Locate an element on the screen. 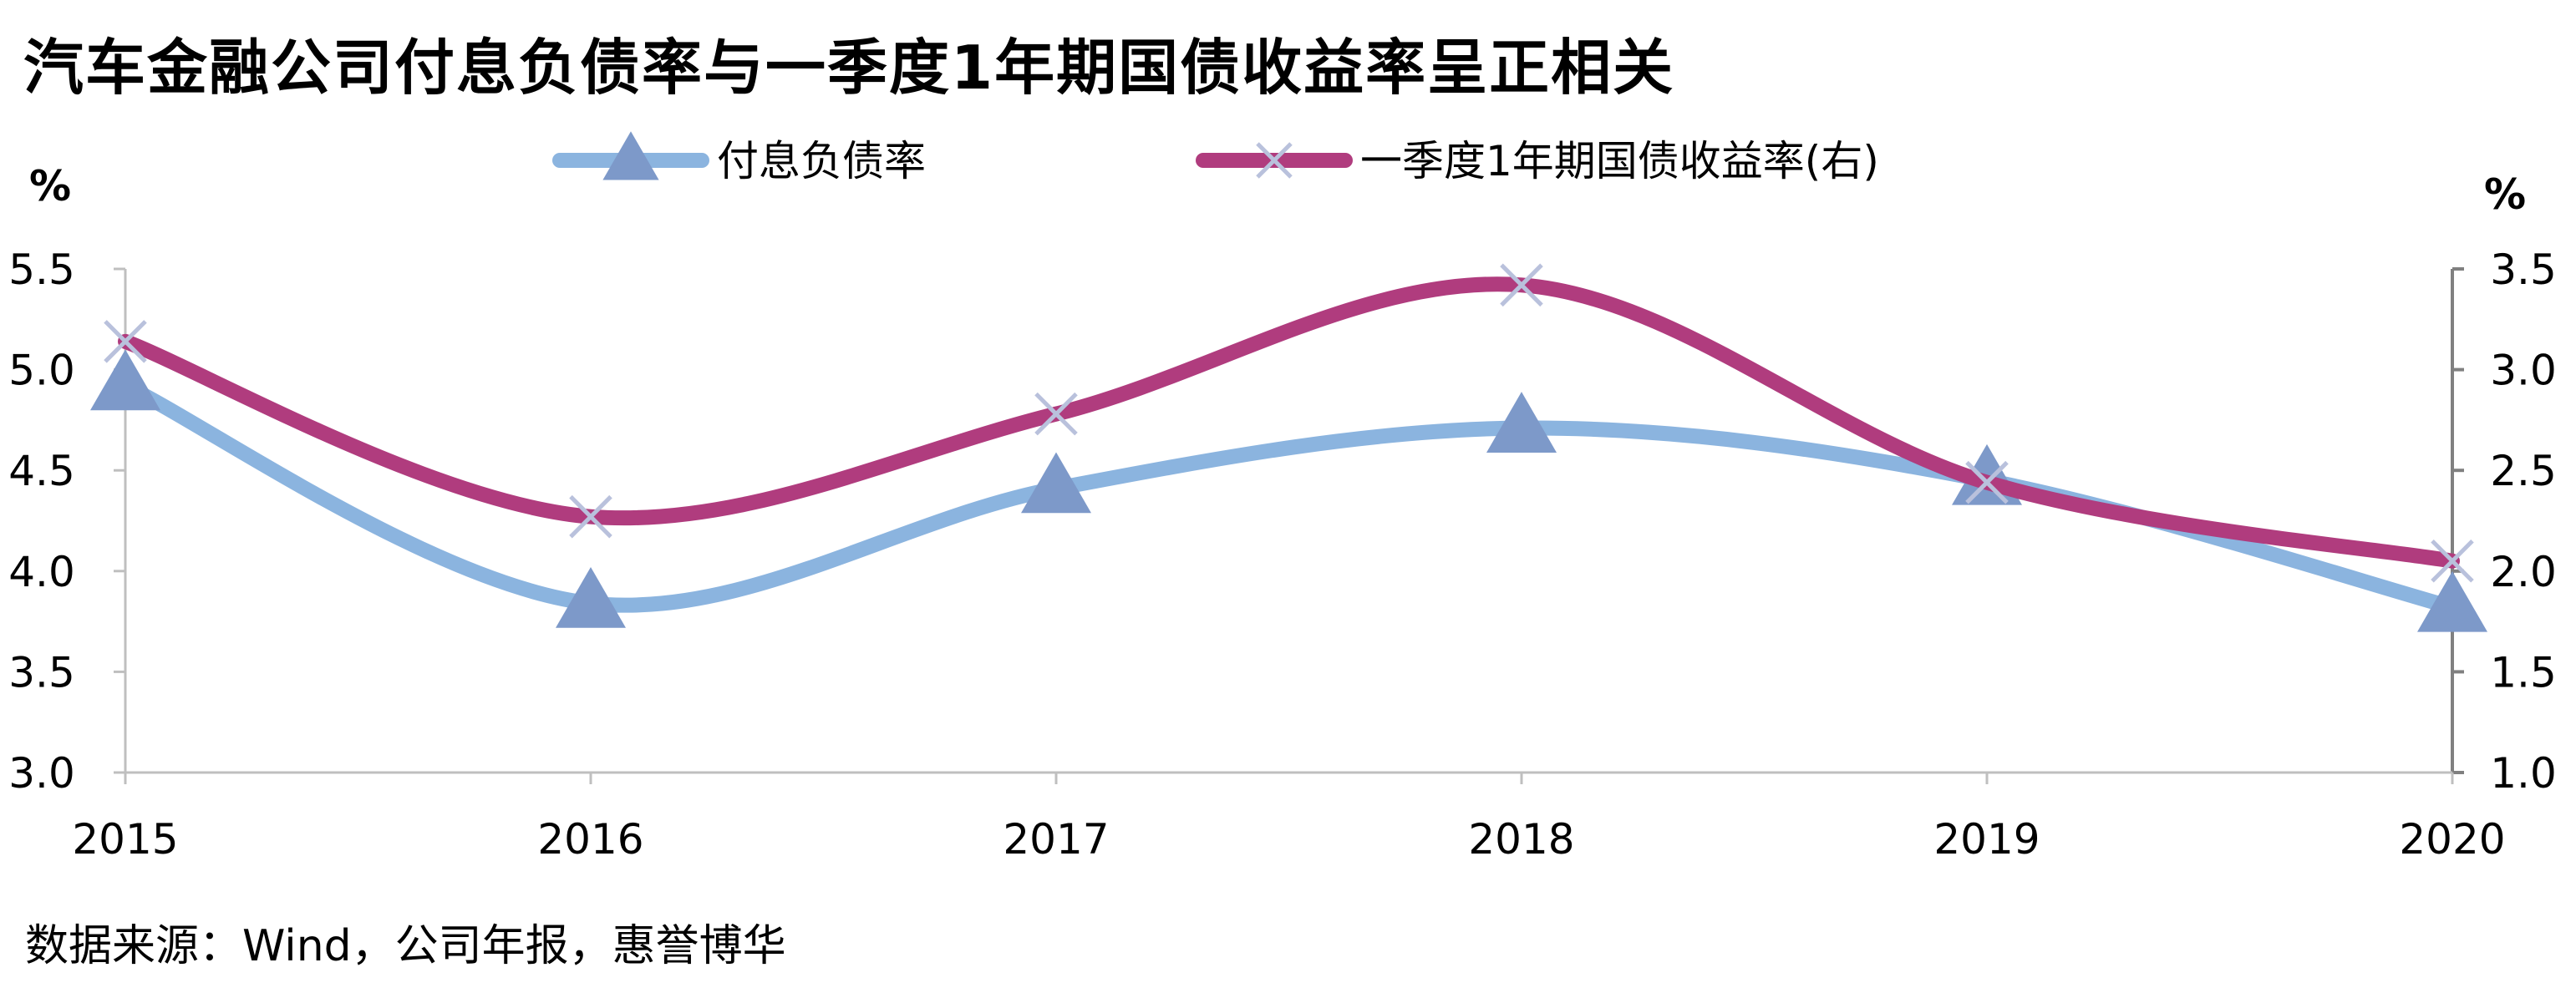 This screenshot has height=988, width=2576. right-tick-label: 2.0 is located at coordinates (2523, 572).